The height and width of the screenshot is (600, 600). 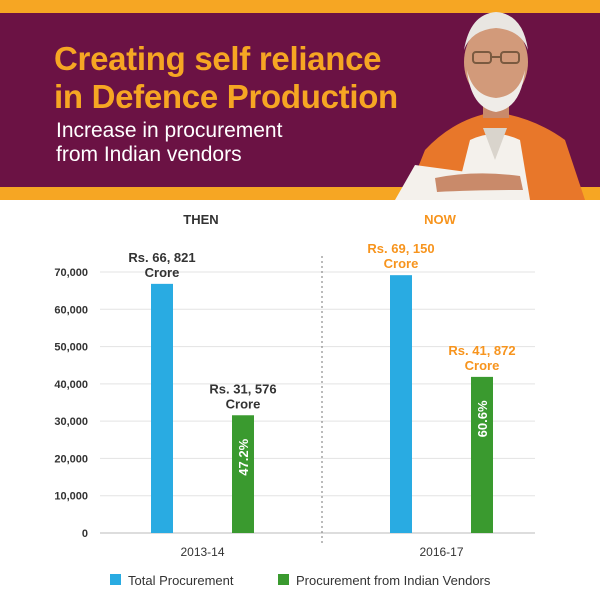 What do you see at coordinates (71, 385) in the screenshot?
I see `y-tick-label: 40,000` at bounding box center [71, 385].